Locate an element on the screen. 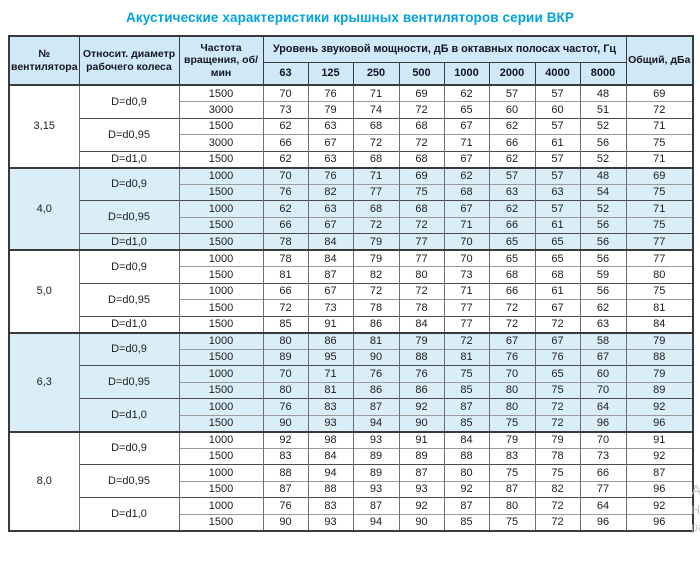 The width and height of the screenshot is (700, 580). col-header-diameter: Относит. диаметр рабочего колеса is located at coordinates (129, 60).